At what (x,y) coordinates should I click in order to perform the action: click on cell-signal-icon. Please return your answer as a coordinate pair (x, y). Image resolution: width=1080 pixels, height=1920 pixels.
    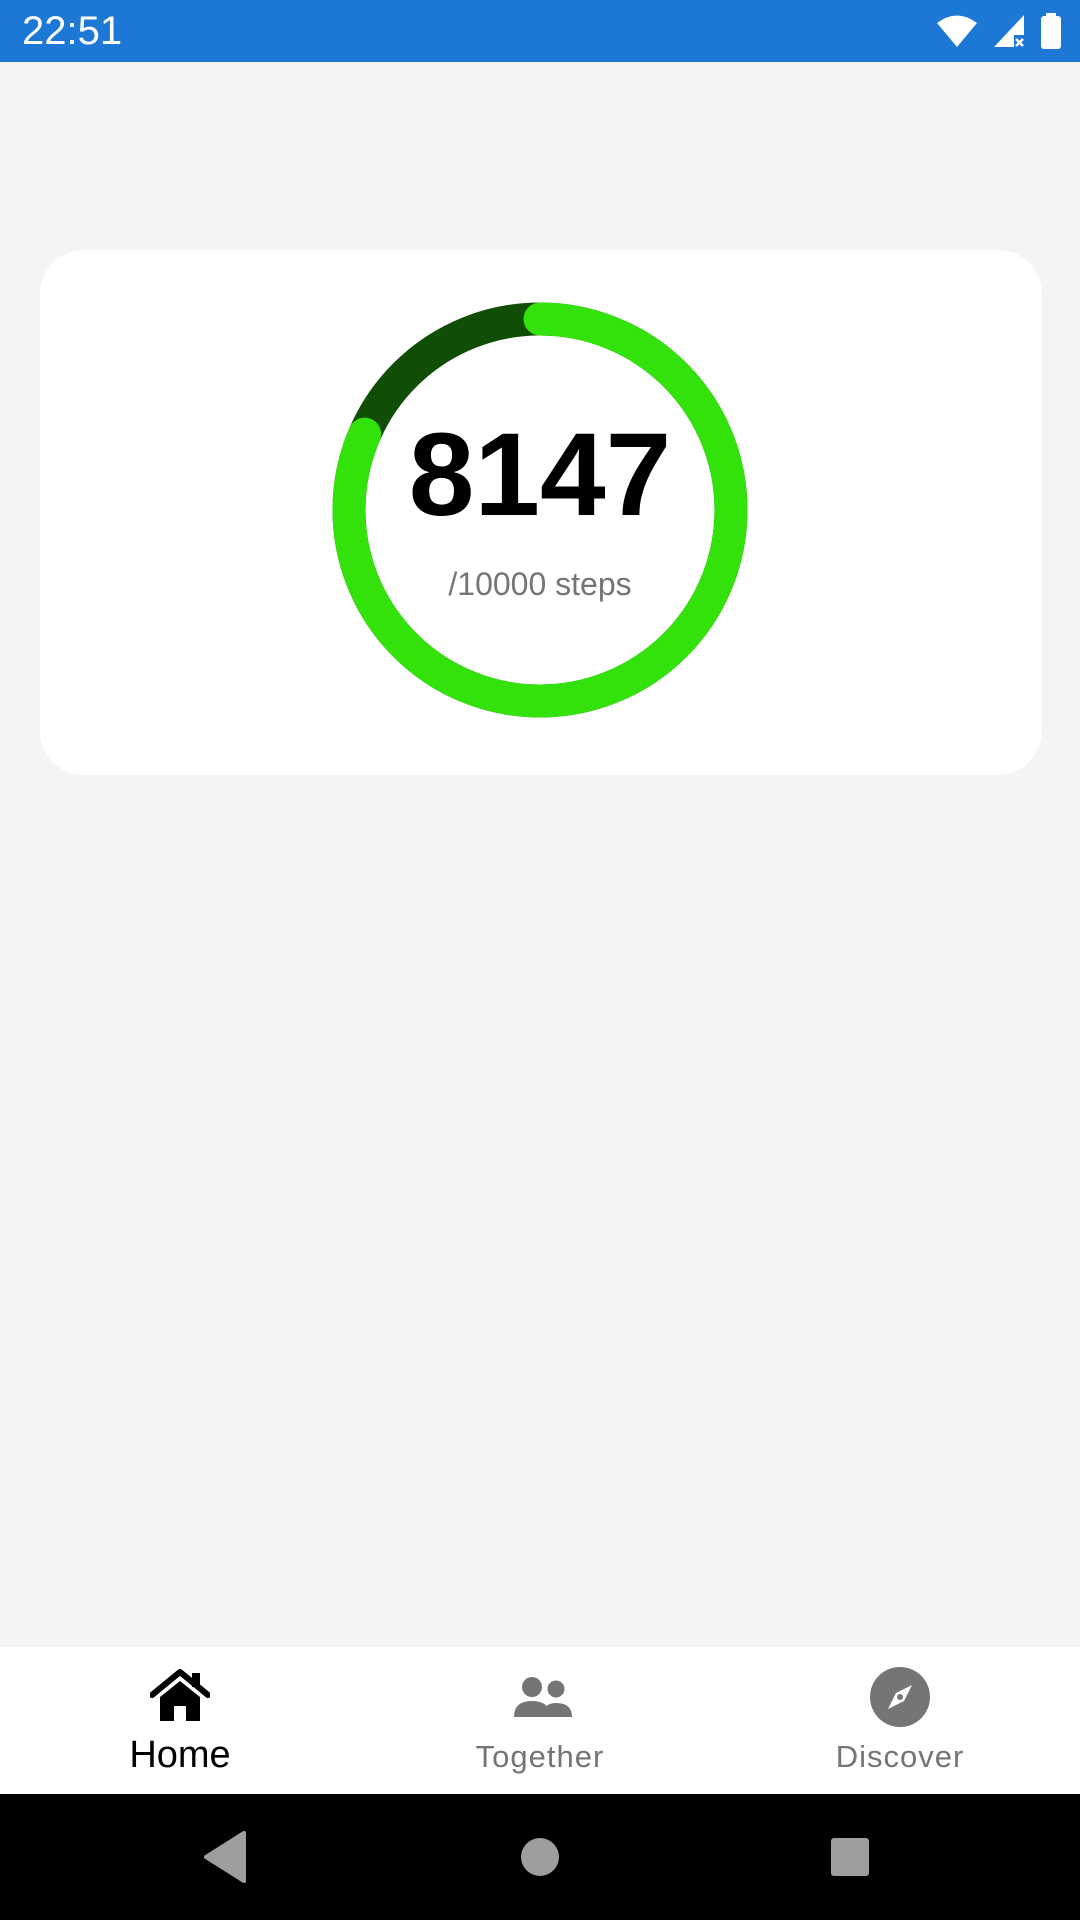
    Looking at the image, I should click on (1009, 31).